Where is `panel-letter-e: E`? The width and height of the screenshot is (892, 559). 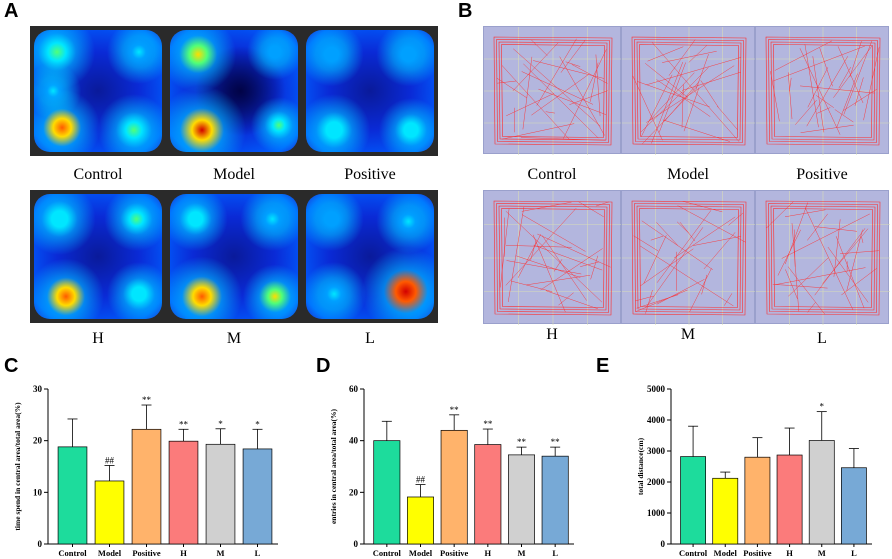
panel-letter-e: E is located at coordinates (603, 366).